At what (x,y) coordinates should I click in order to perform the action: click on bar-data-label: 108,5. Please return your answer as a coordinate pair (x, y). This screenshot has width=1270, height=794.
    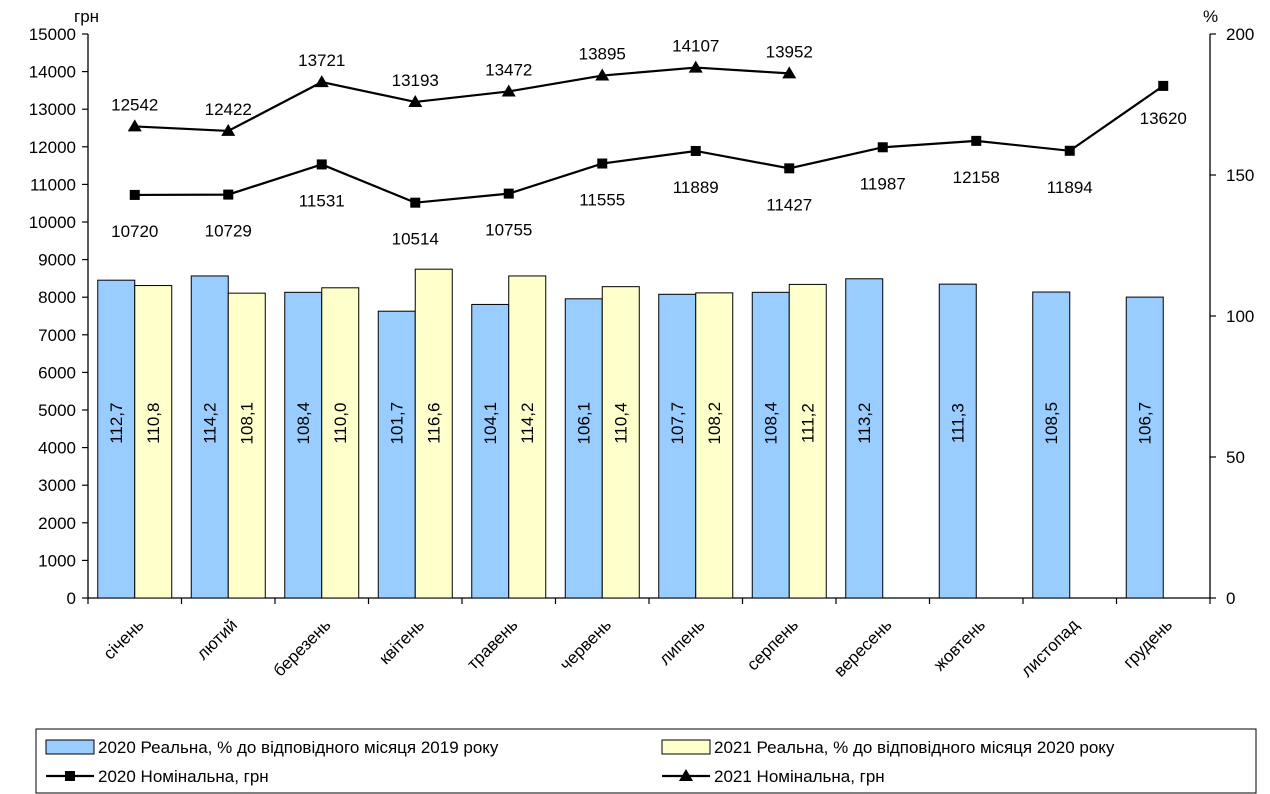
    Looking at the image, I should click on (1051, 423).